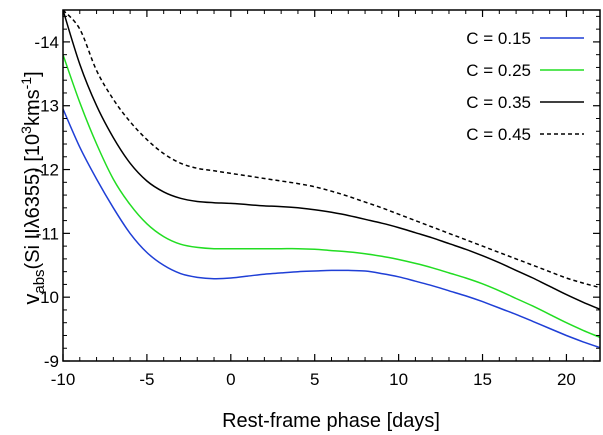  I want to click on legend-label-2: C = 0.25, so click(498, 70).